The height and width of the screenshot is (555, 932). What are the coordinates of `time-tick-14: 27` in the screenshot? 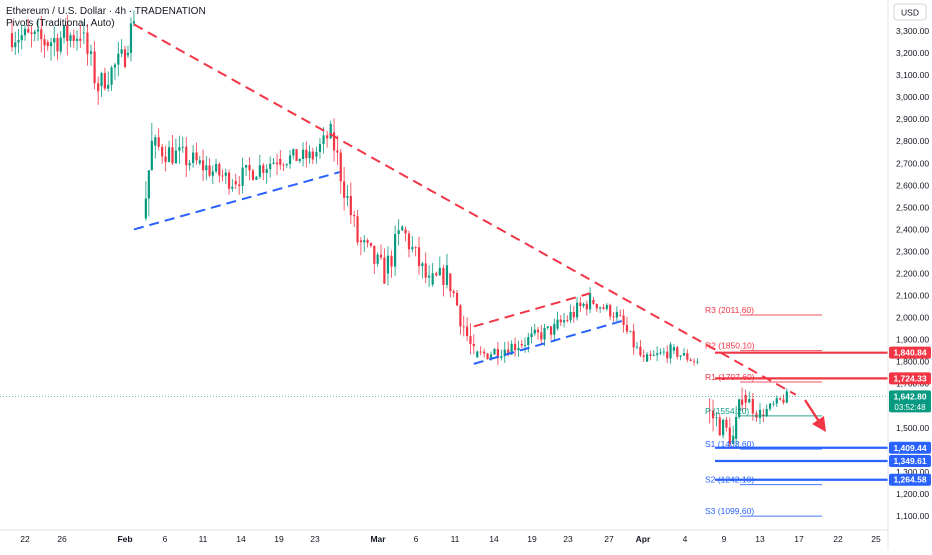 It's located at (609, 539).